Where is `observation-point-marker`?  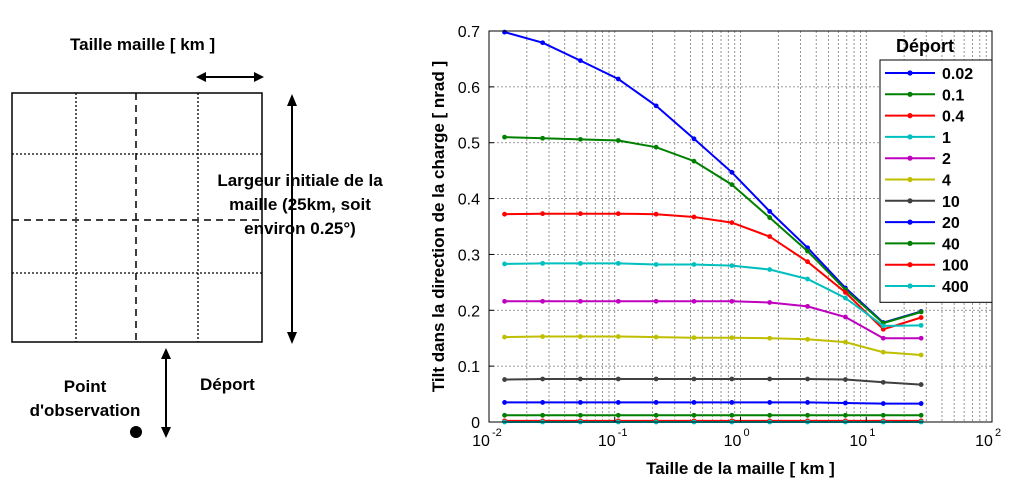
observation-point-marker is located at coordinates (136, 432).